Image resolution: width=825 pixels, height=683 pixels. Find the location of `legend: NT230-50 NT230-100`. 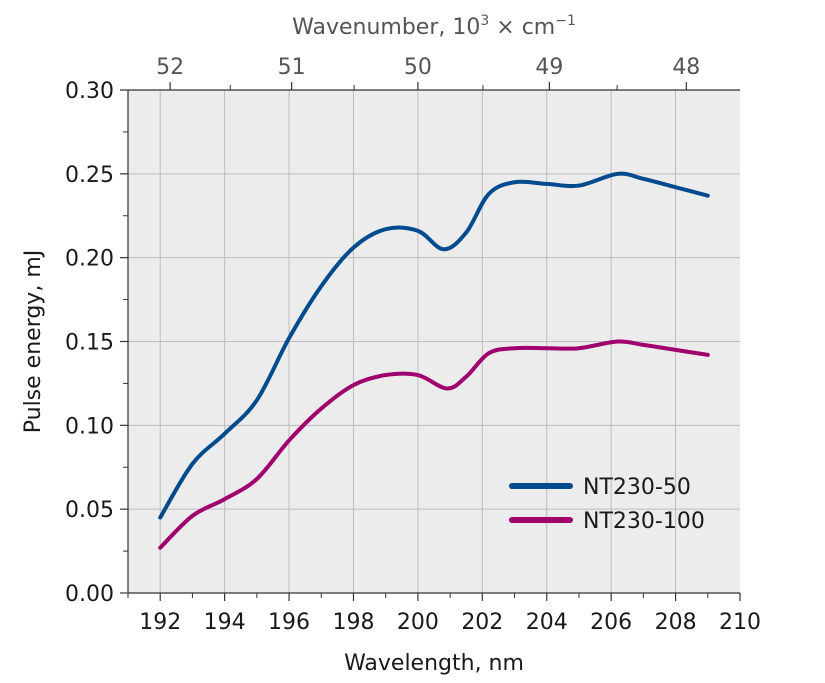

legend: NT230-50 NT230-100 is located at coordinates (607, 504).